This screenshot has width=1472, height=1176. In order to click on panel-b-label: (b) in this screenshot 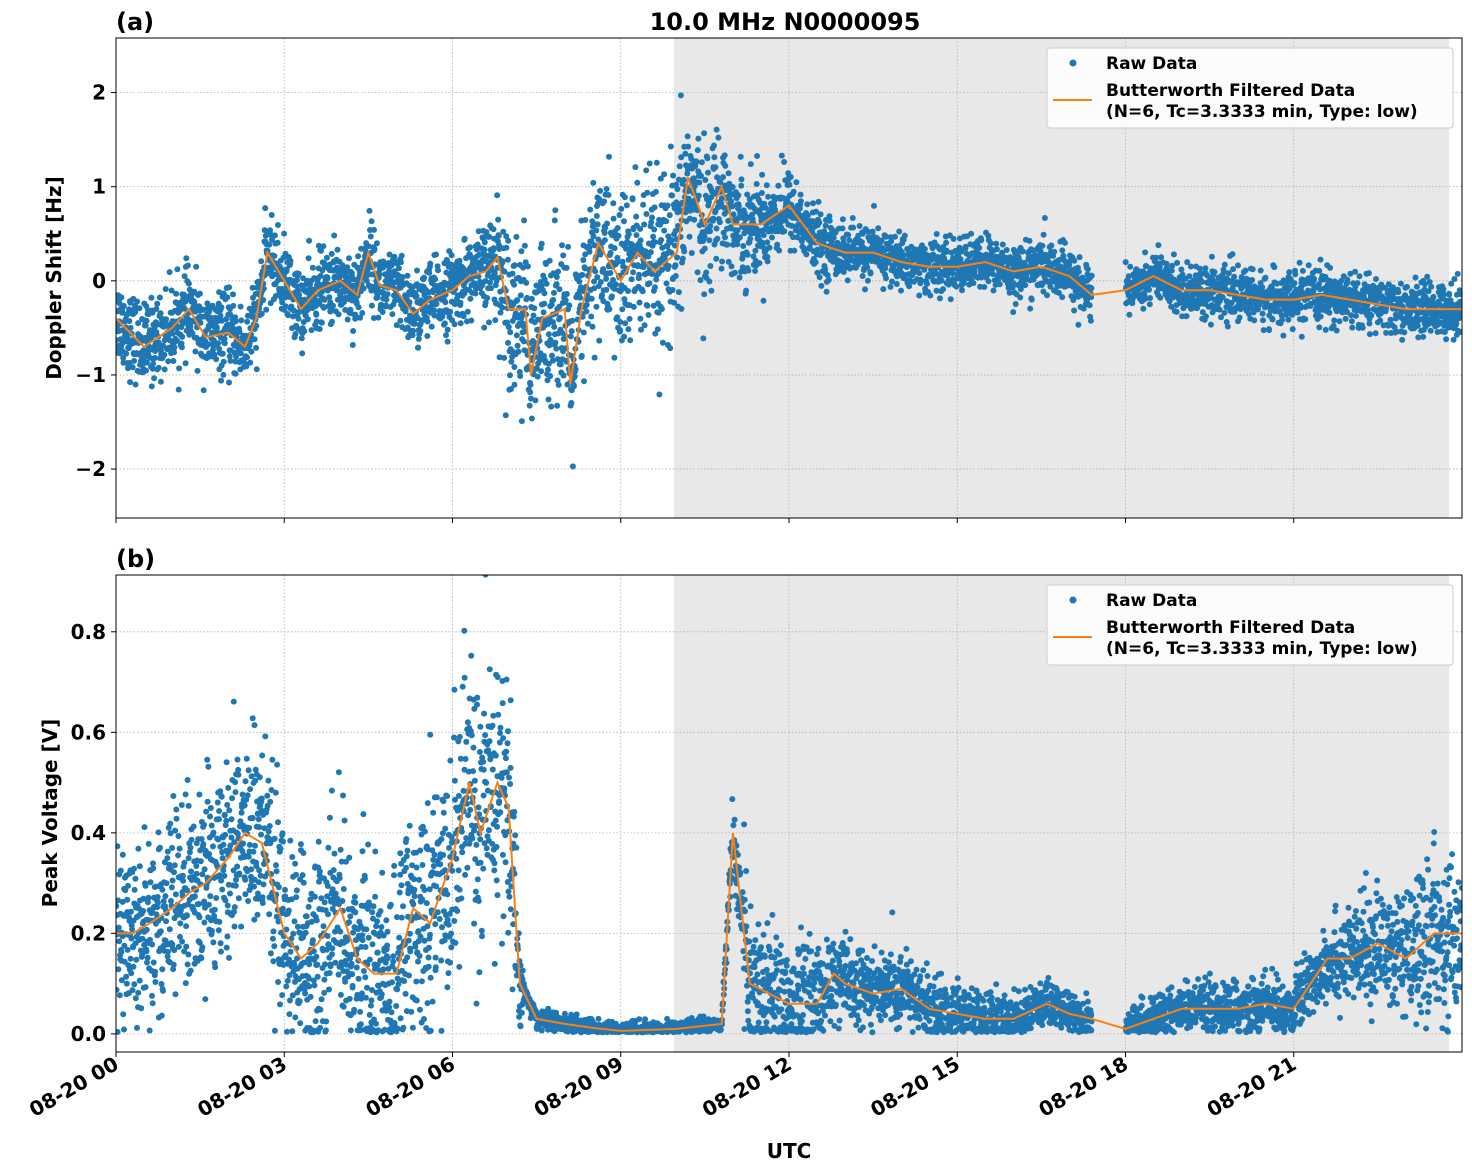, I will do `click(135, 559)`.